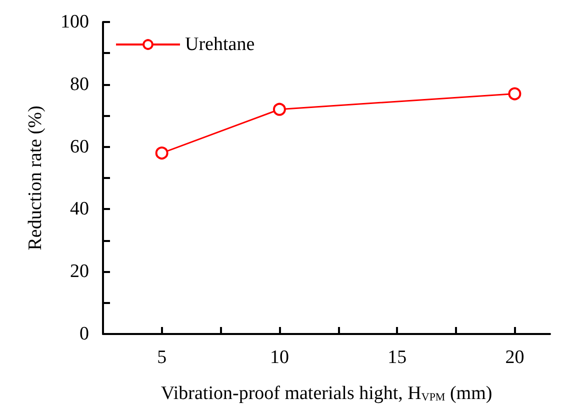 The image size is (564, 420). What do you see at coordinates (514, 357) in the screenshot?
I see `x-tick-label: 20` at bounding box center [514, 357].